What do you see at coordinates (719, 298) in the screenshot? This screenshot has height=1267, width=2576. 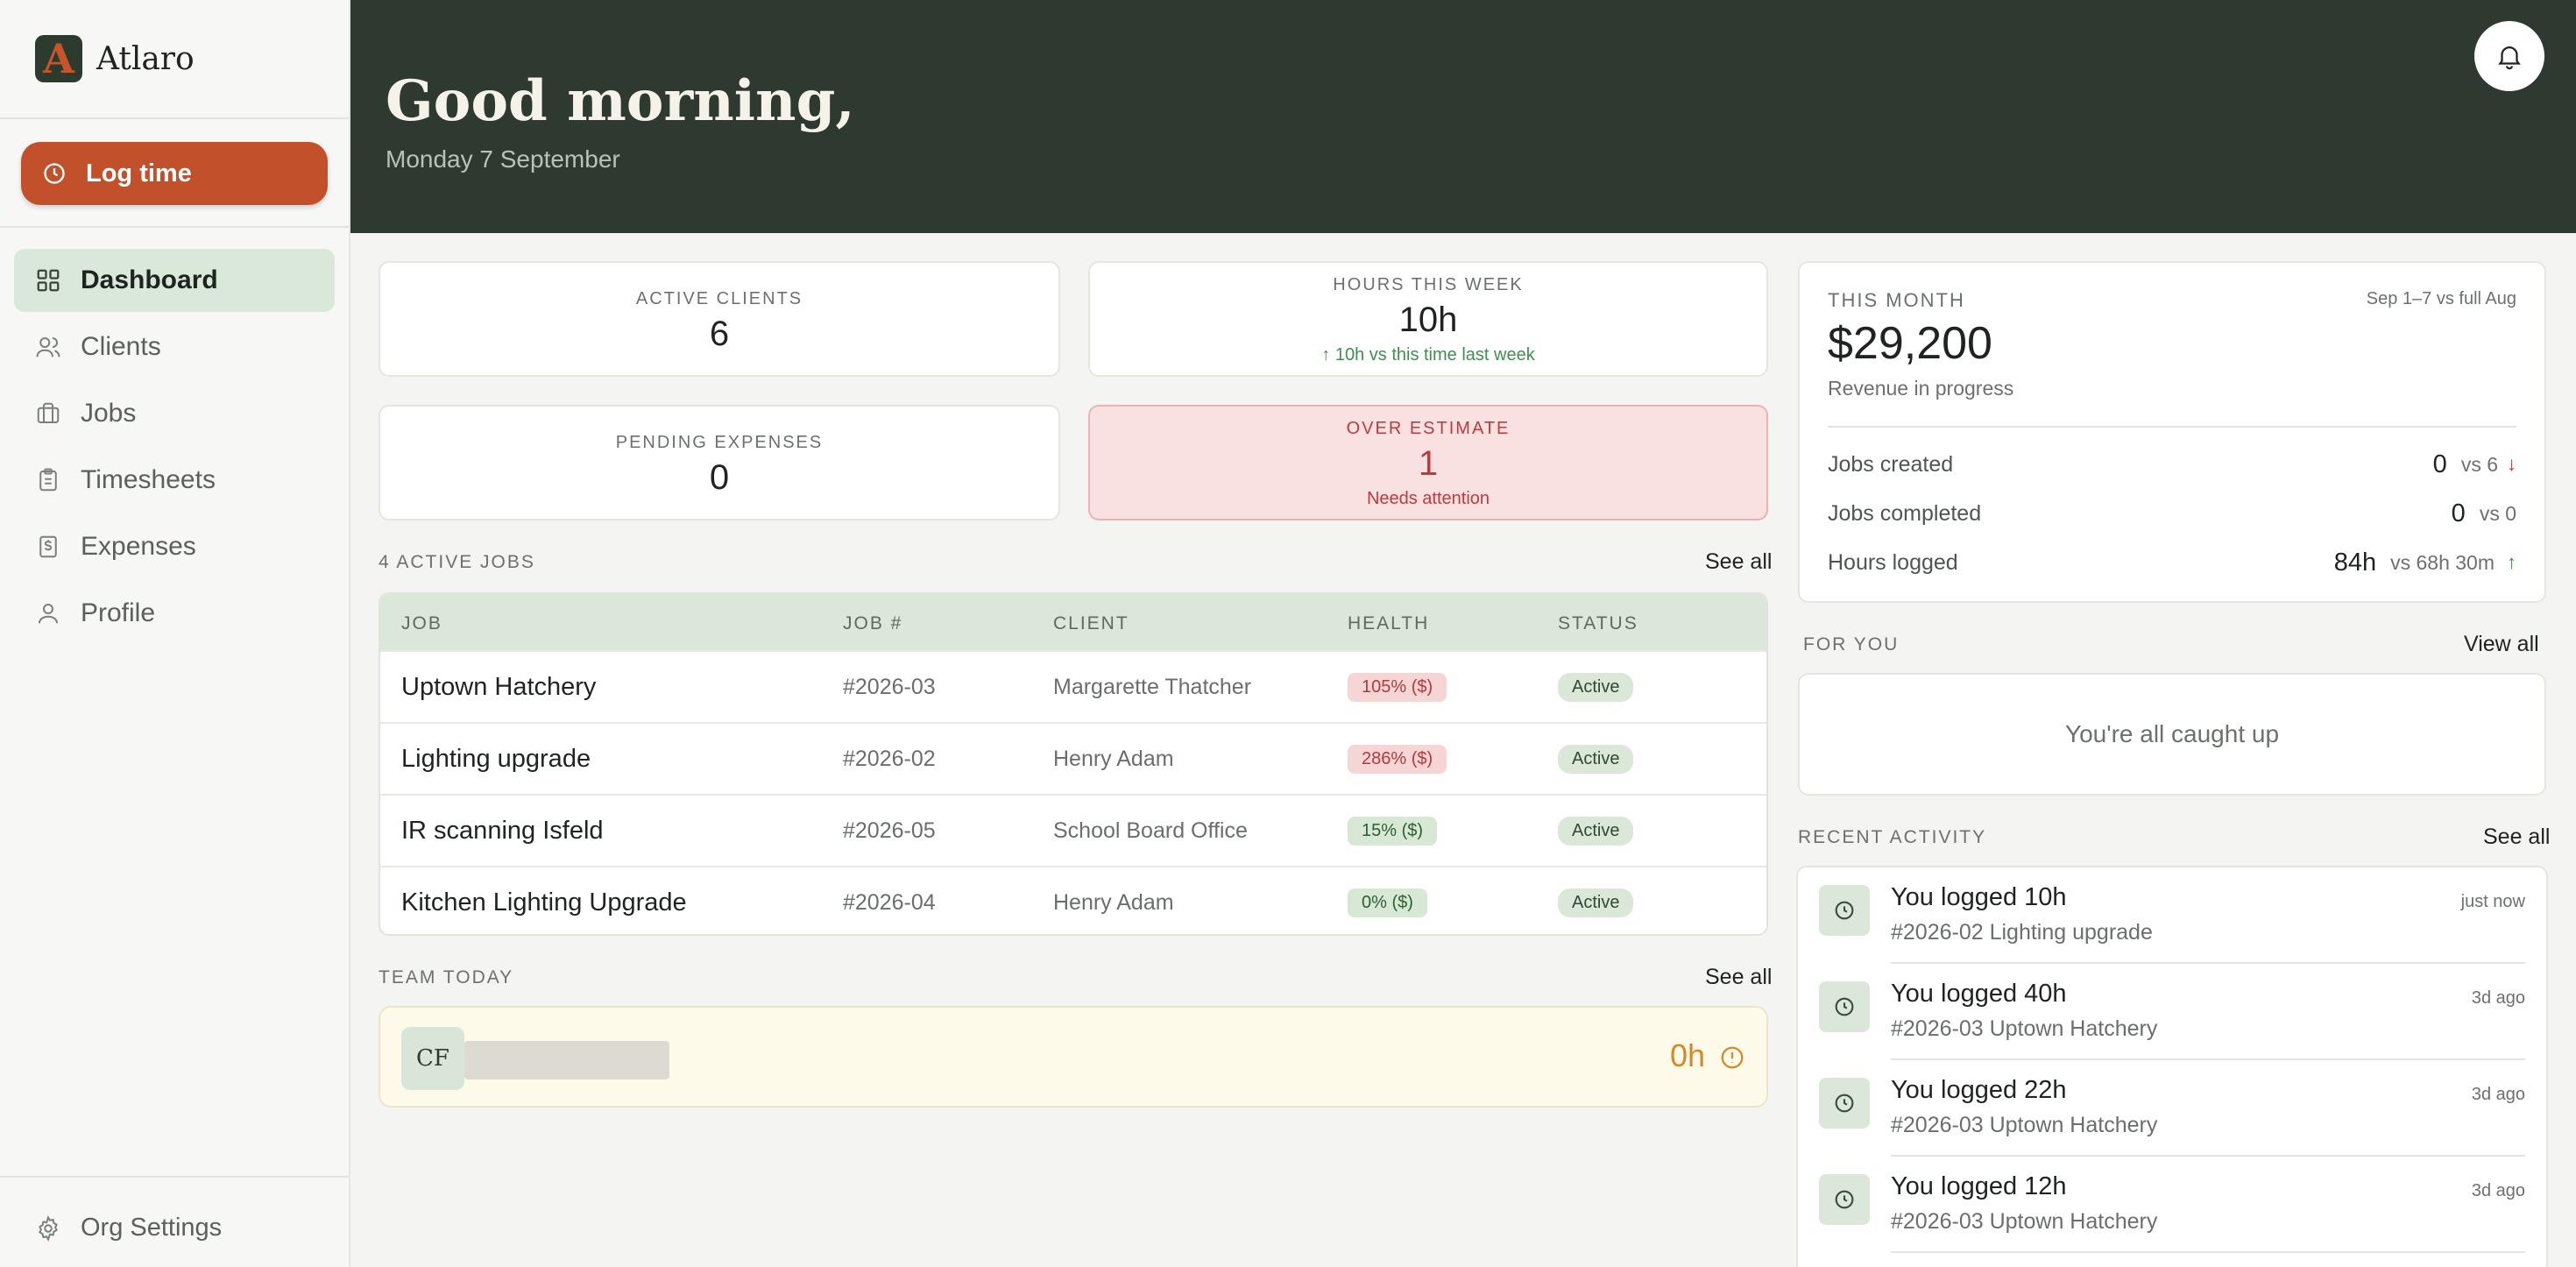 I see `stat-label: ACTIVE CLIENTS` at bounding box center [719, 298].